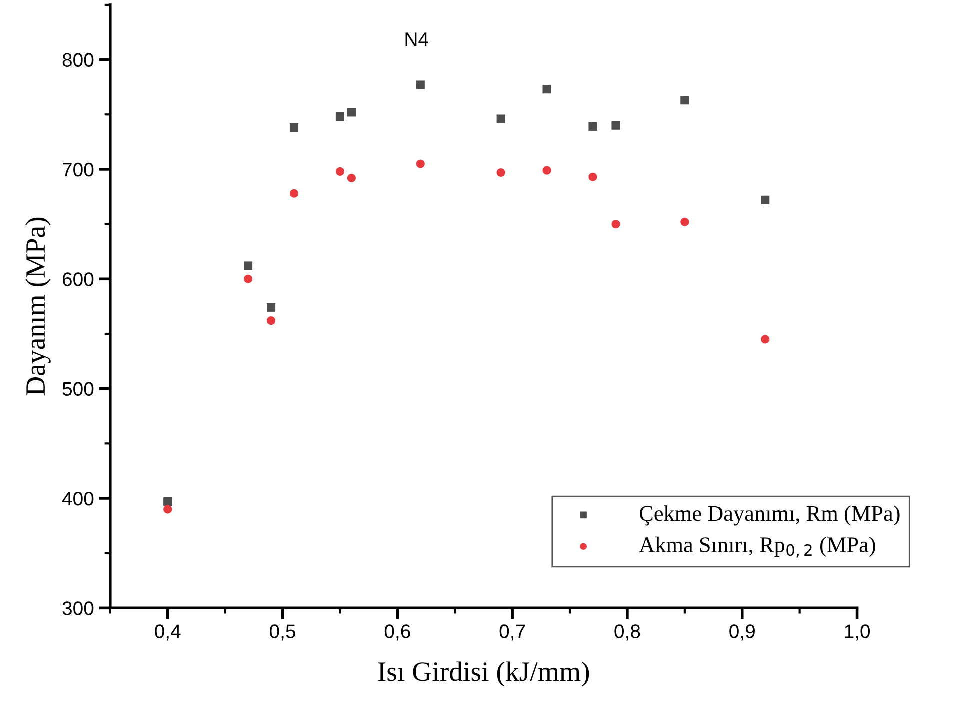  What do you see at coordinates (78, 609) in the screenshot?
I see `y-tick-label: 300` at bounding box center [78, 609].